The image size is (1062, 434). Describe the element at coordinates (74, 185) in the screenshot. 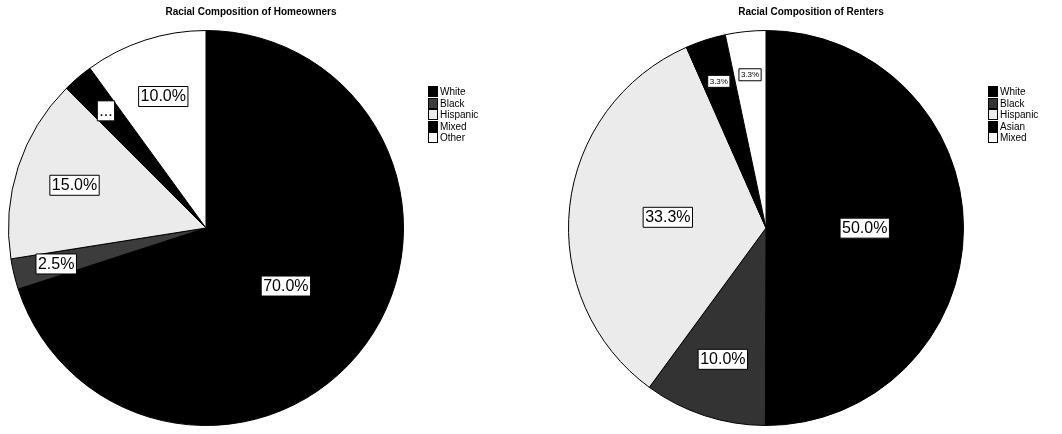

I see `data-label: 15.0%` at that location.